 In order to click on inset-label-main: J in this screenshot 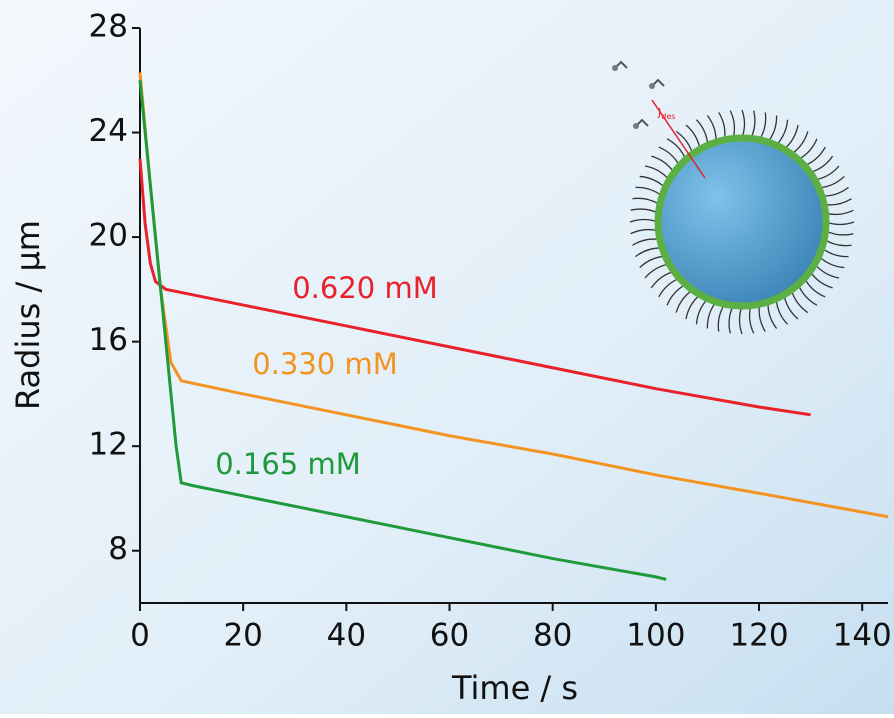, I will do `click(659, 112)`.